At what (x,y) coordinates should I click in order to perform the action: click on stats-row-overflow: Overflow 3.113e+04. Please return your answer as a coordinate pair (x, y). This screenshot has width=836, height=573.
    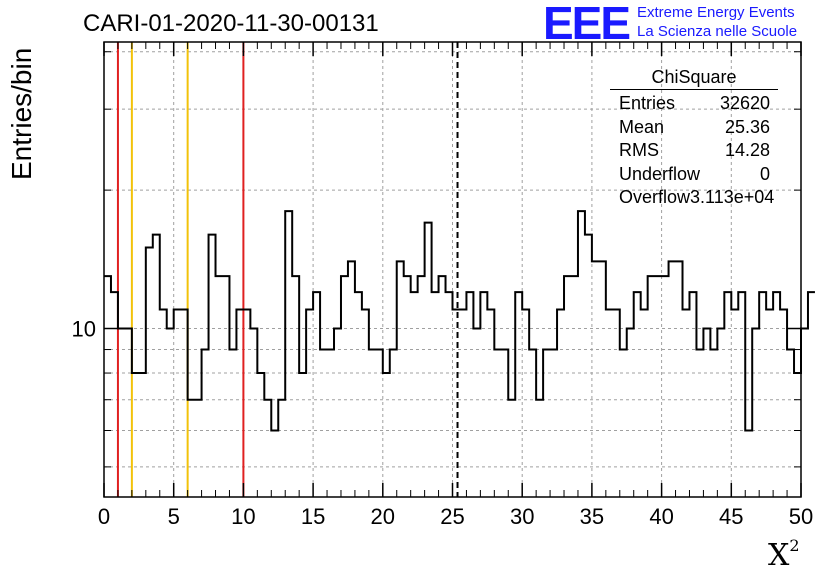
    Looking at the image, I should click on (694, 198).